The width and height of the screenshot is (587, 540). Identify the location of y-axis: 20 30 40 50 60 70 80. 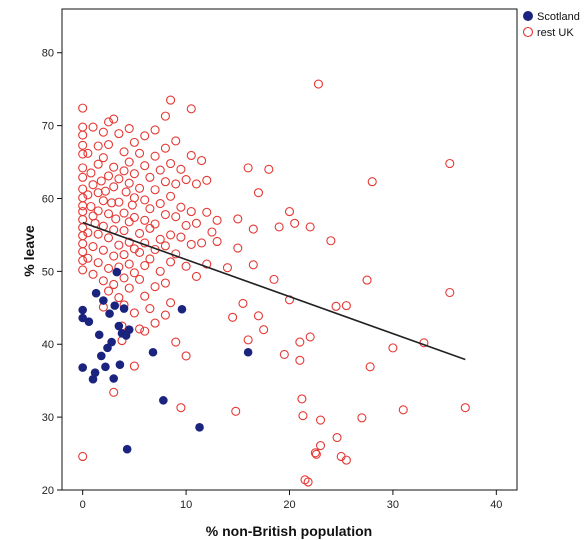
(52, 272).